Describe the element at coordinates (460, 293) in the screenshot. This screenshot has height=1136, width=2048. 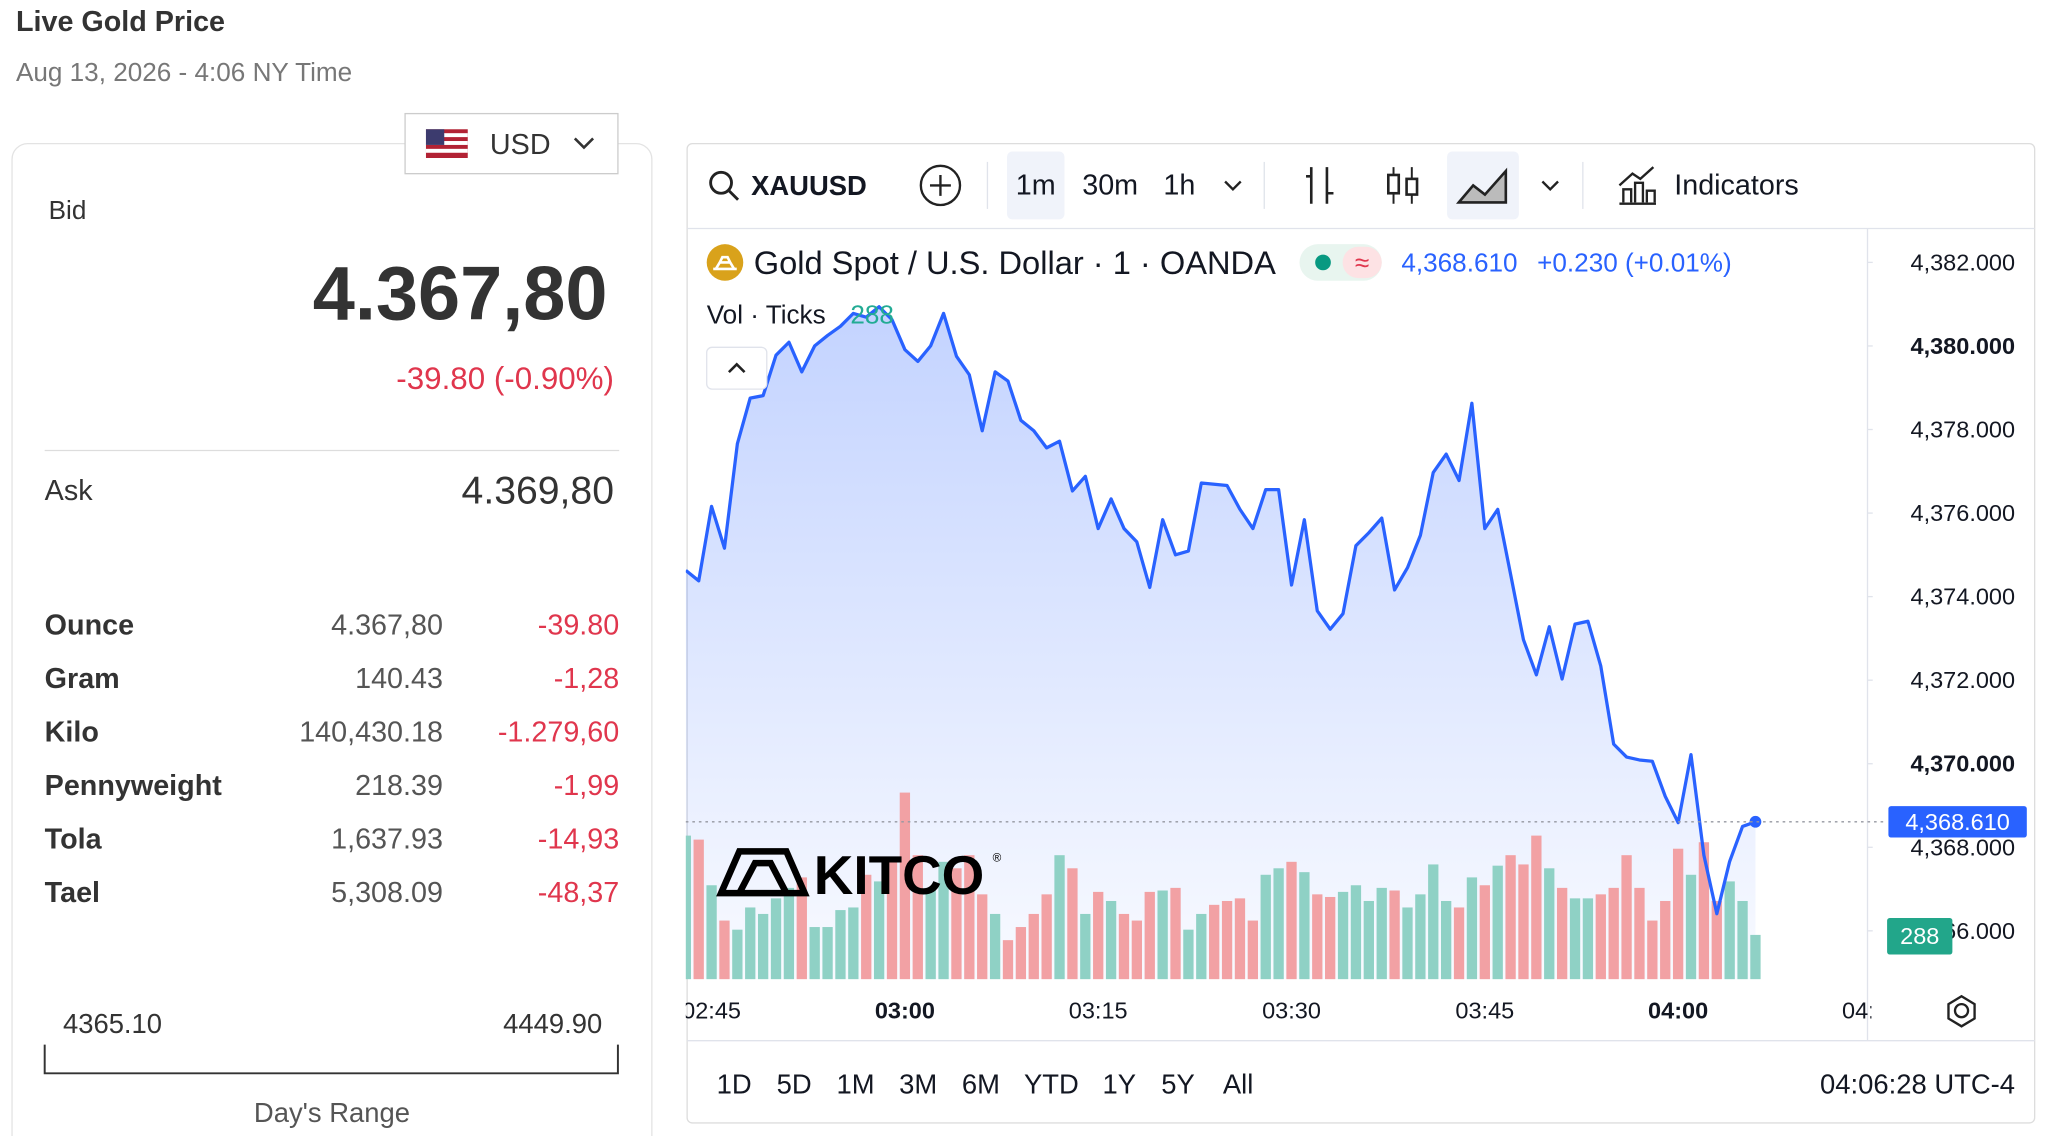
I see `bid-price: 4.367,80` at that location.